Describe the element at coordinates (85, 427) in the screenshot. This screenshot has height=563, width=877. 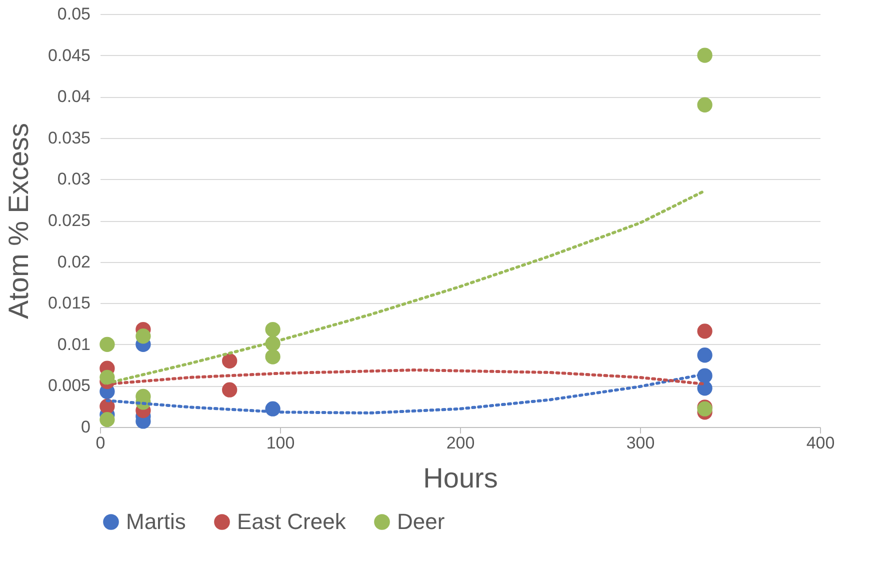
I see `y-tick-label: 0` at that location.